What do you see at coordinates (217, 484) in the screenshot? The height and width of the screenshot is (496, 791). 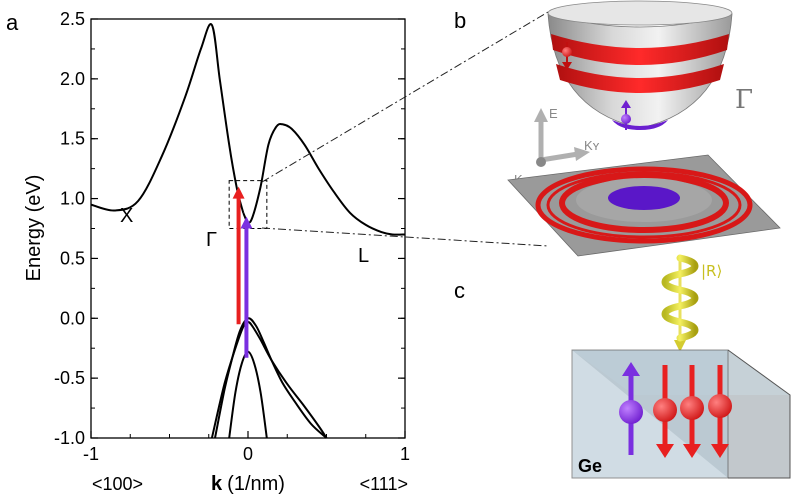 I see `x-axis-label-bold: k` at bounding box center [217, 484].